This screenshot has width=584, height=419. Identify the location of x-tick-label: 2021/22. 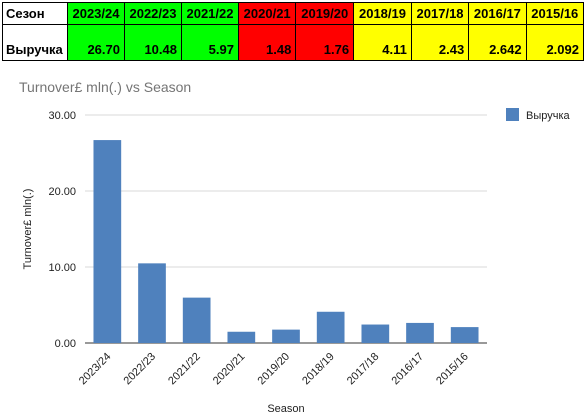
(184, 369).